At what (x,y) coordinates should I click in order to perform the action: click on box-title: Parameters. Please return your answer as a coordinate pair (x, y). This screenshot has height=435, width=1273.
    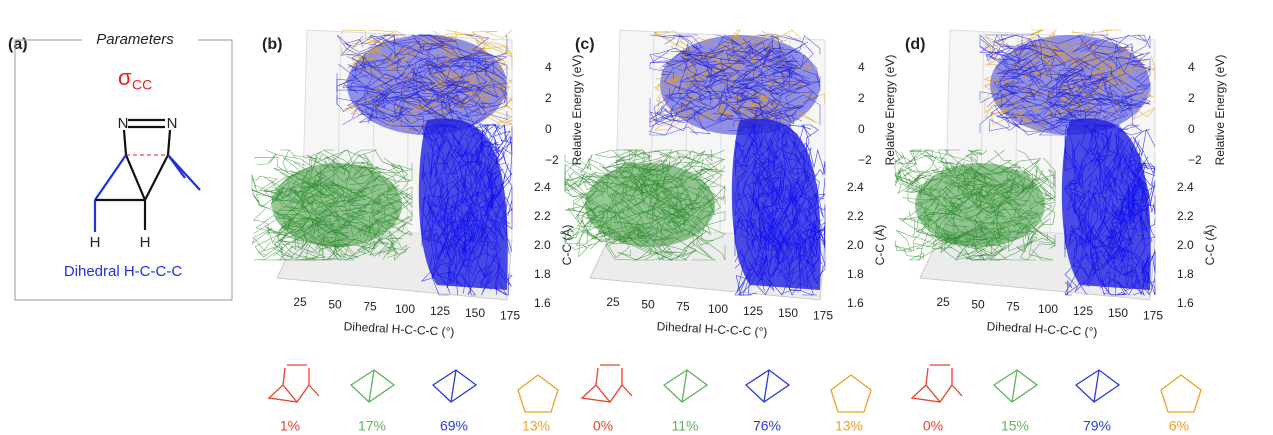
    Looking at the image, I should click on (135, 39).